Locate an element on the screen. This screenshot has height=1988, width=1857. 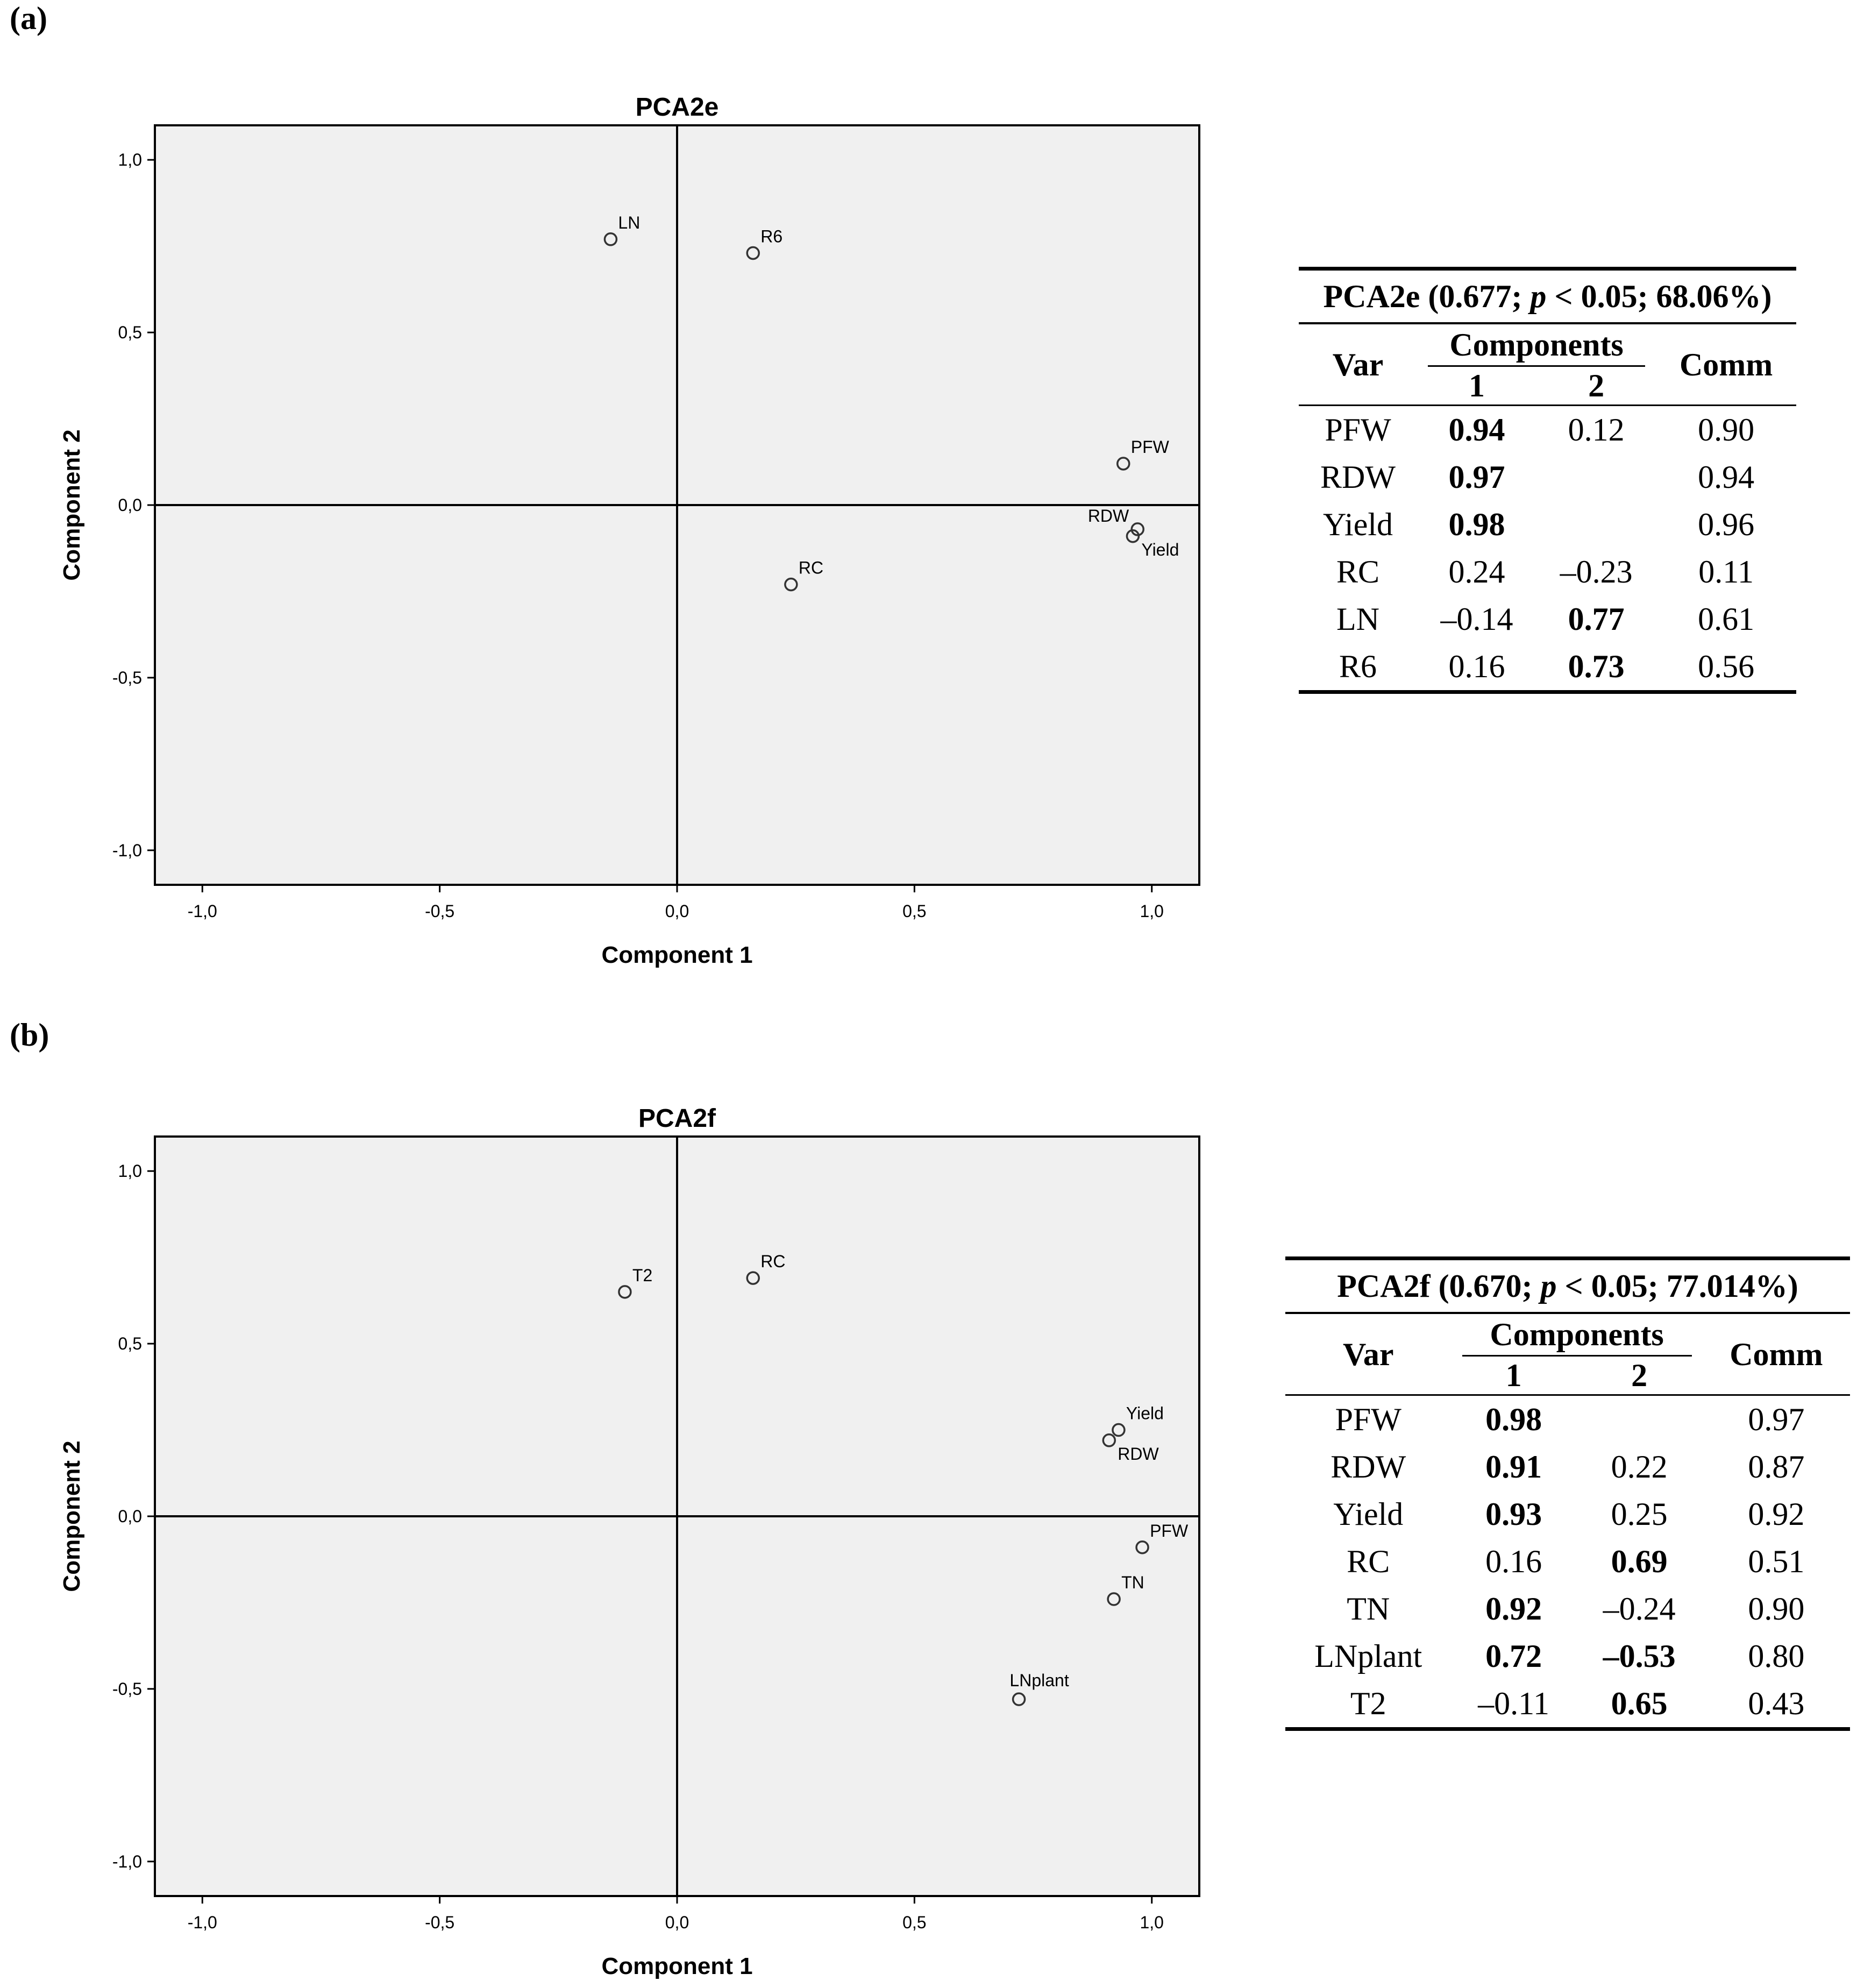
chart-title: PCA2e is located at coordinates (677, 107).